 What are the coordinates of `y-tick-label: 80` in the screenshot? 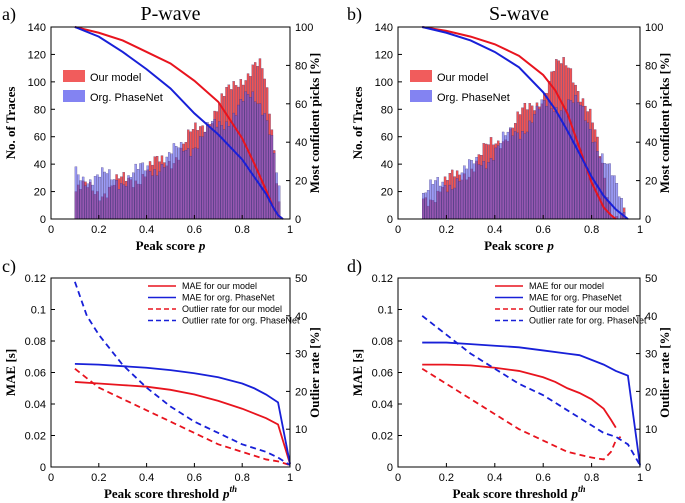 It's located at (387, 110).